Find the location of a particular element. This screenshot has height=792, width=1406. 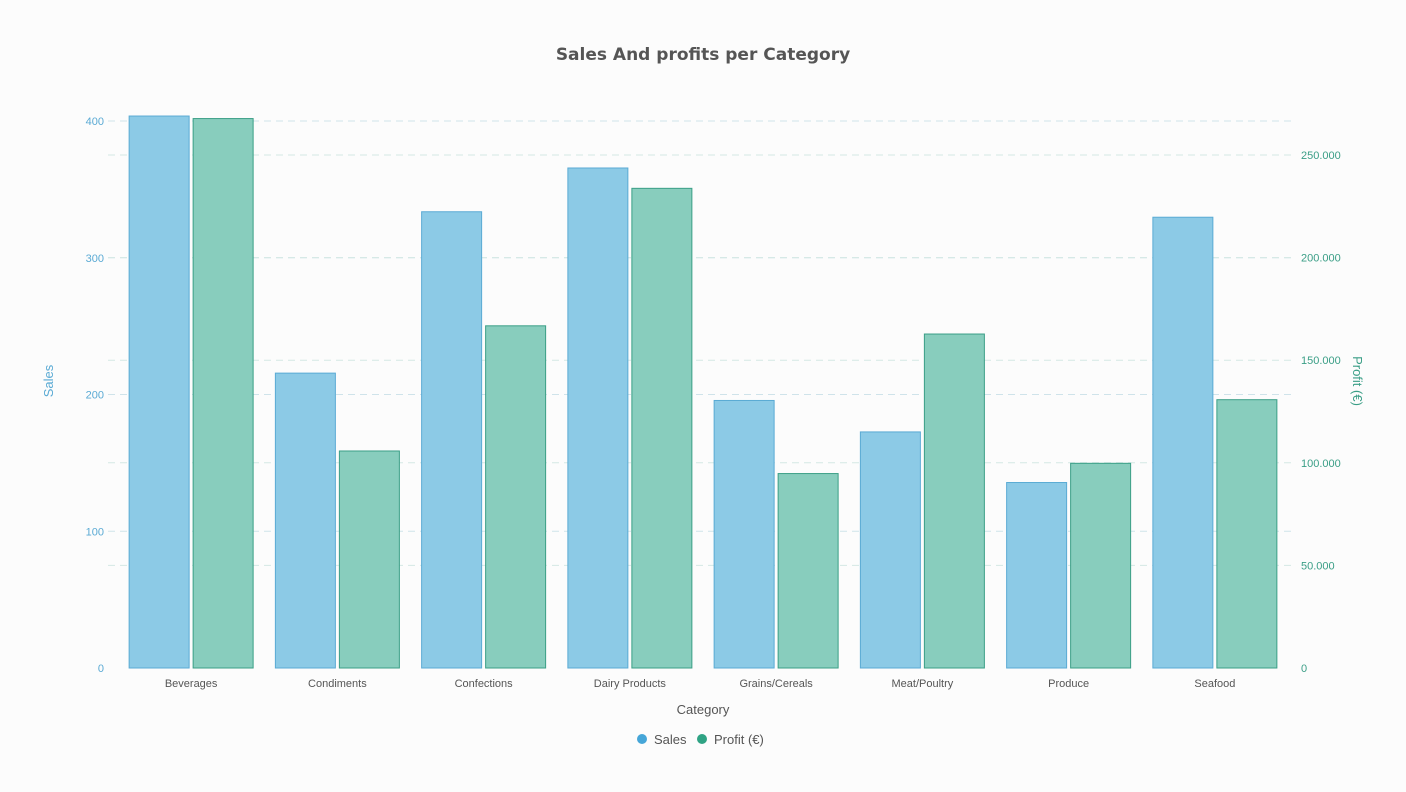

bar-sales-dairy-products is located at coordinates (598, 418).